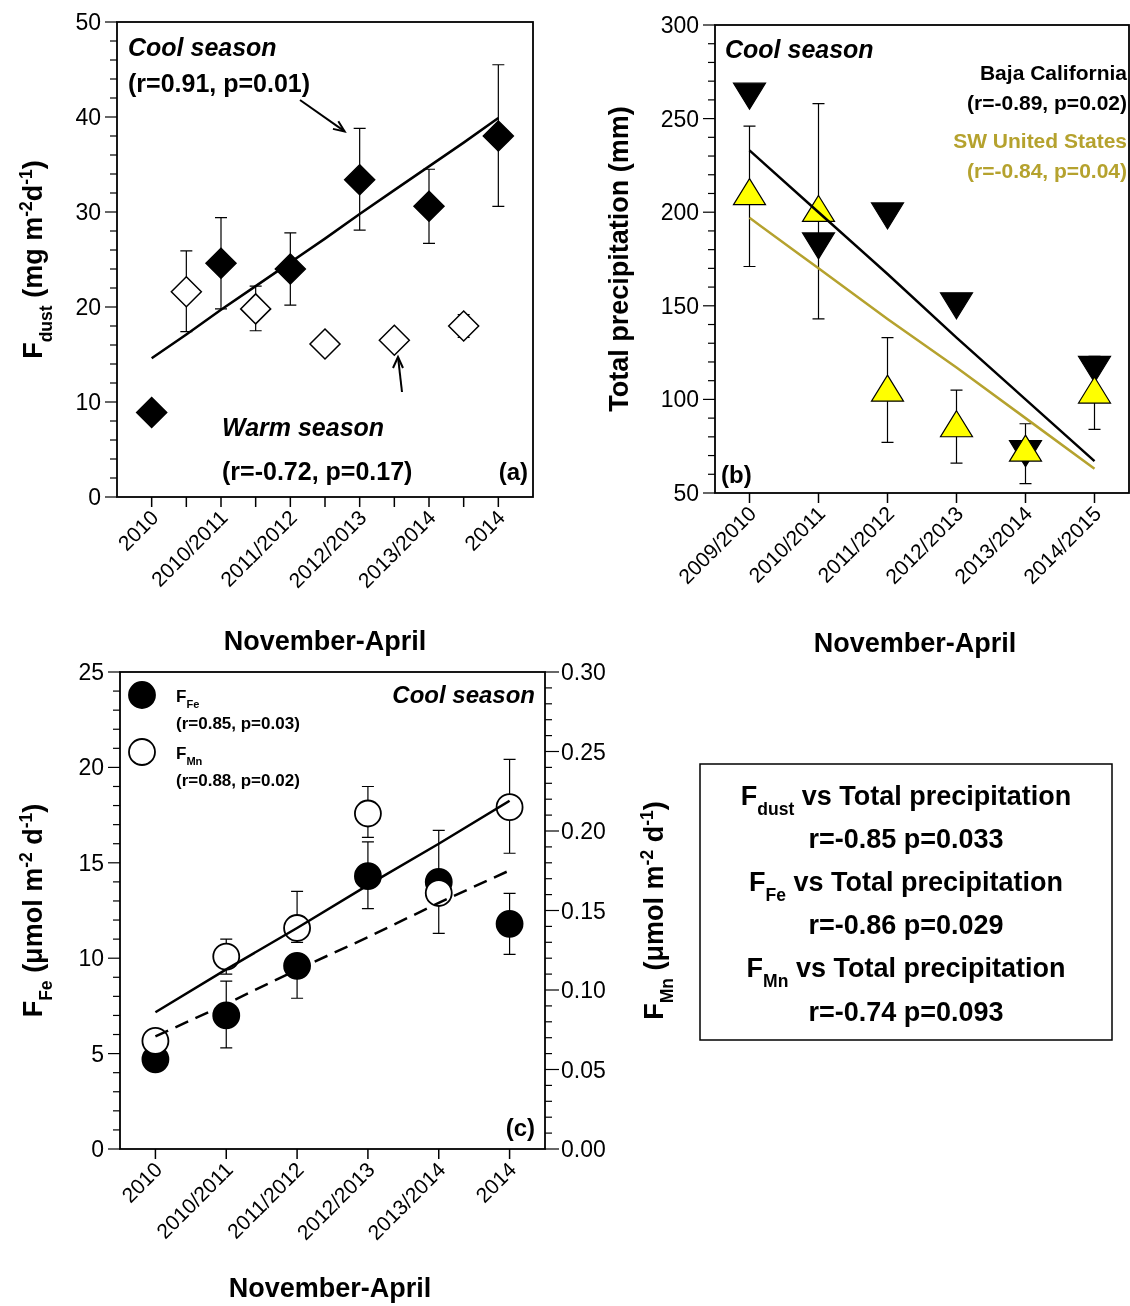 The image size is (1130, 1306). What do you see at coordinates (679, 399) in the screenshot?
I see `y-tick-label: 100` at bounding box center [679, 399].